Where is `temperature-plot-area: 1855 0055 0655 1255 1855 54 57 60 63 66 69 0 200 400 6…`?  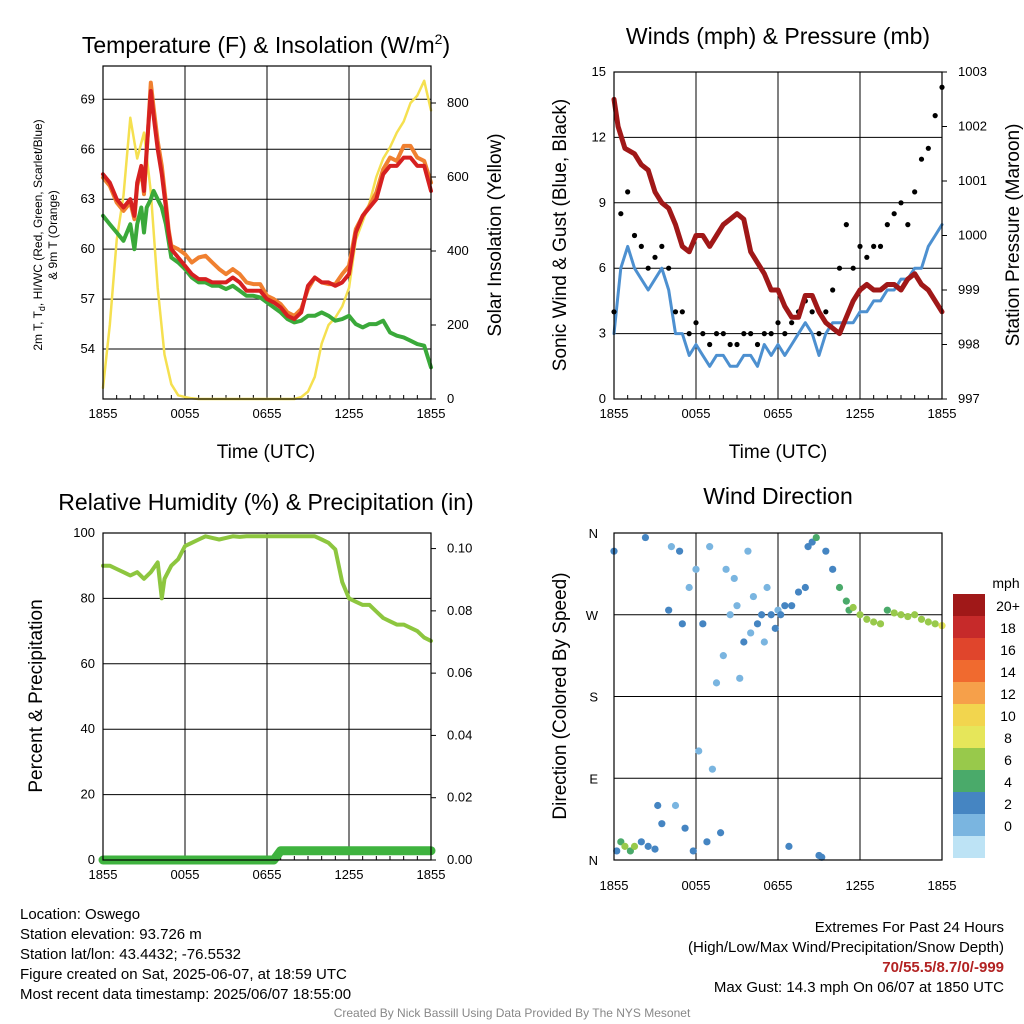
temperature-plot-area: 1855 0055 0655 1255 1855 54 57 60 63 66 69 0 200 400 6… is located at coordinates (275, 243).